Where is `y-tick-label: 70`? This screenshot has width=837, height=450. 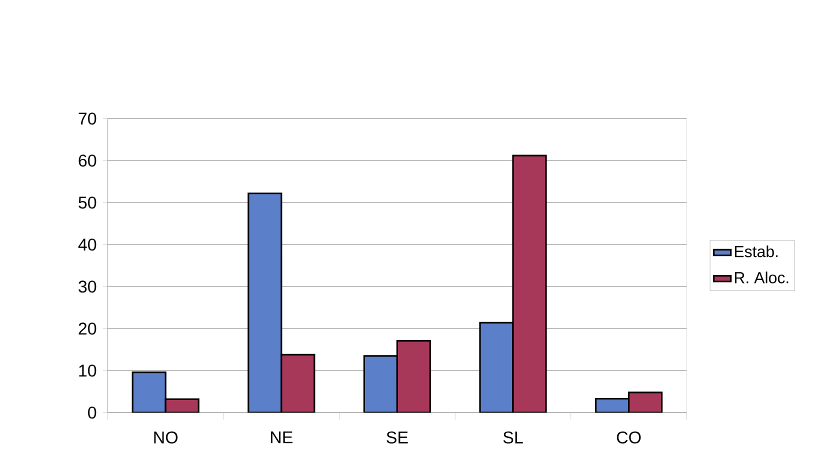 y-tick-label: 70 is located at coordinates (87, 118).